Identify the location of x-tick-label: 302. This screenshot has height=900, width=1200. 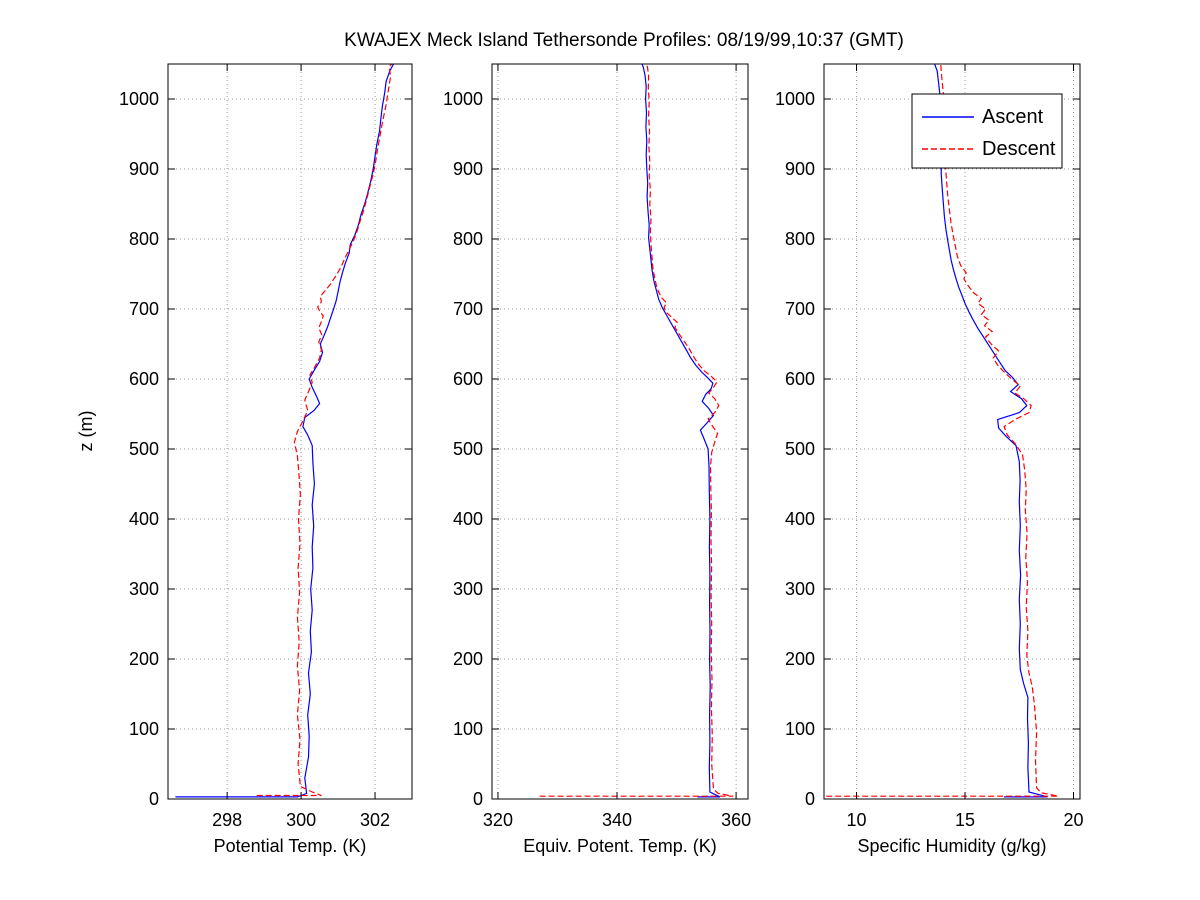
(375, 820).